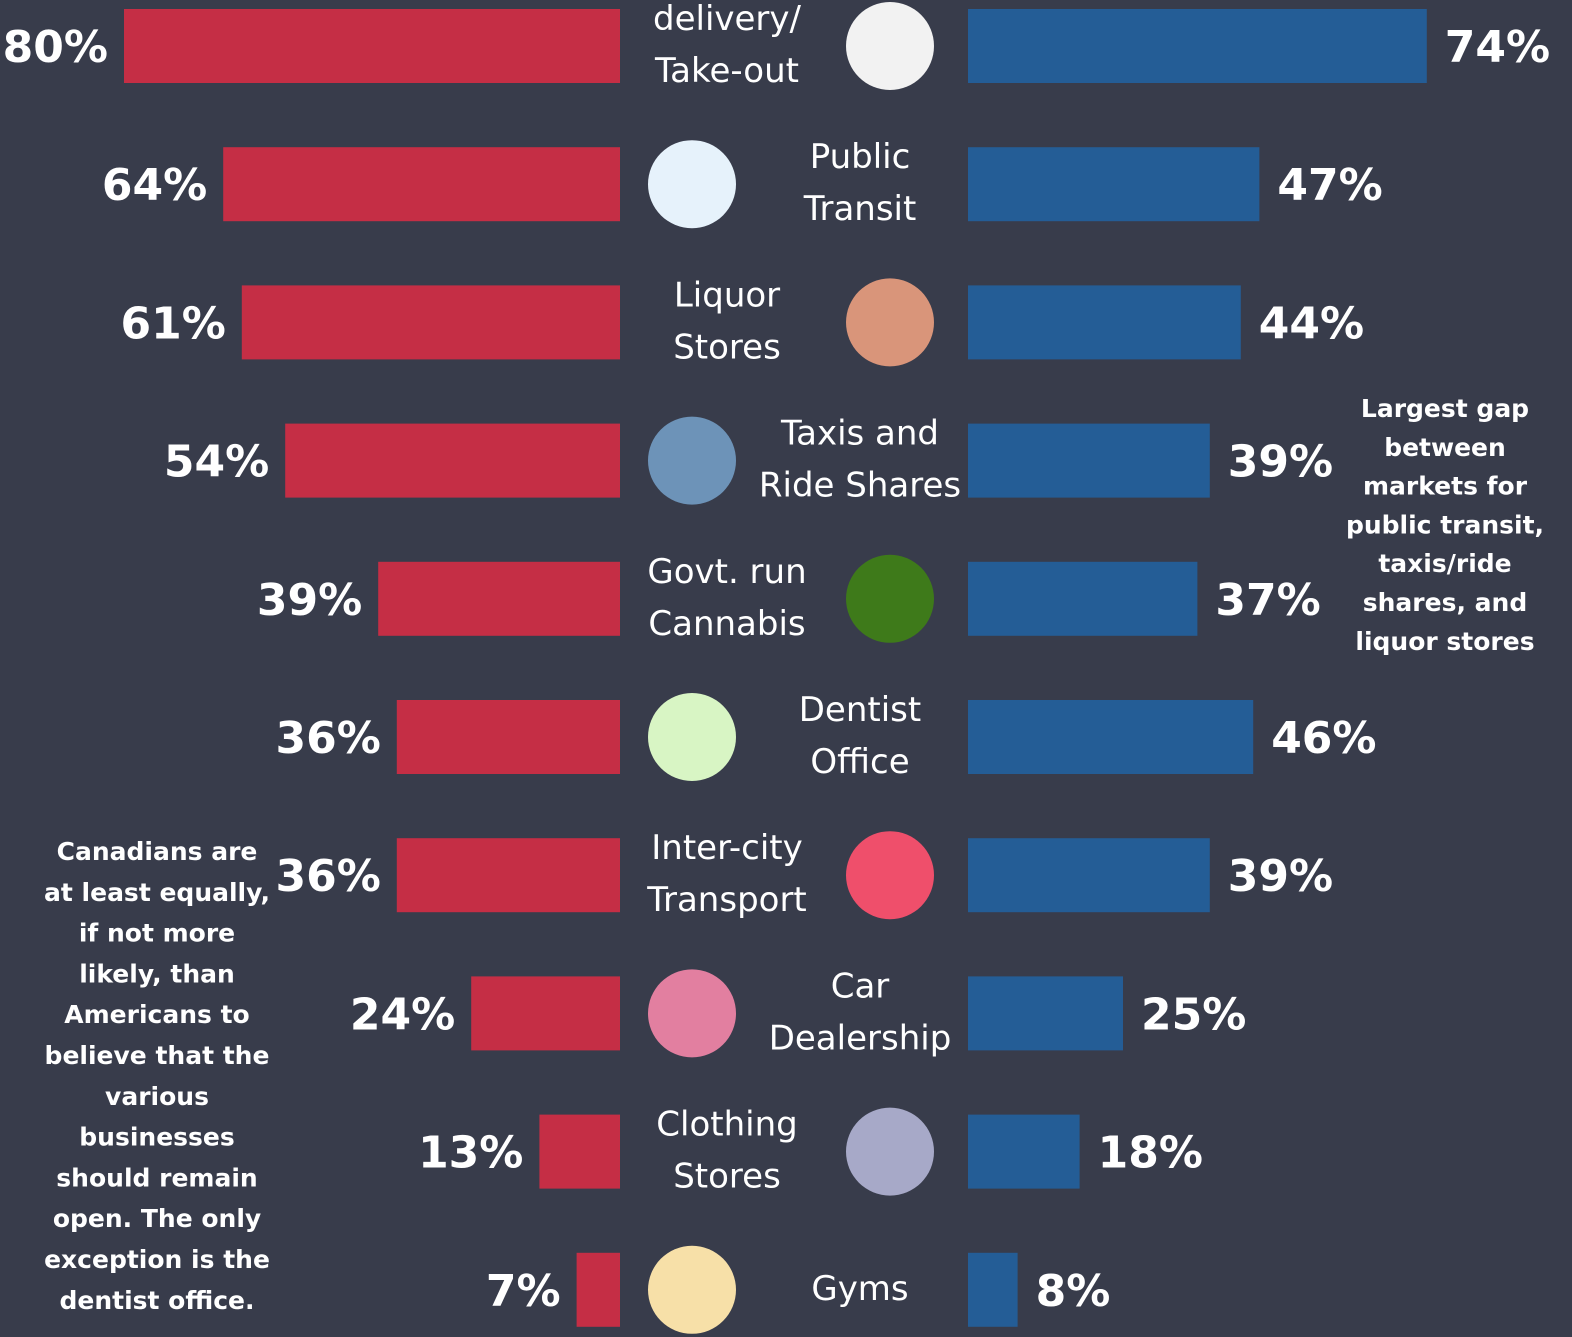 Image resolution: width=1572 pixels, height=1337 pixels. I want to click on category-label: Govt. run Cannabis, so click(726, 597).